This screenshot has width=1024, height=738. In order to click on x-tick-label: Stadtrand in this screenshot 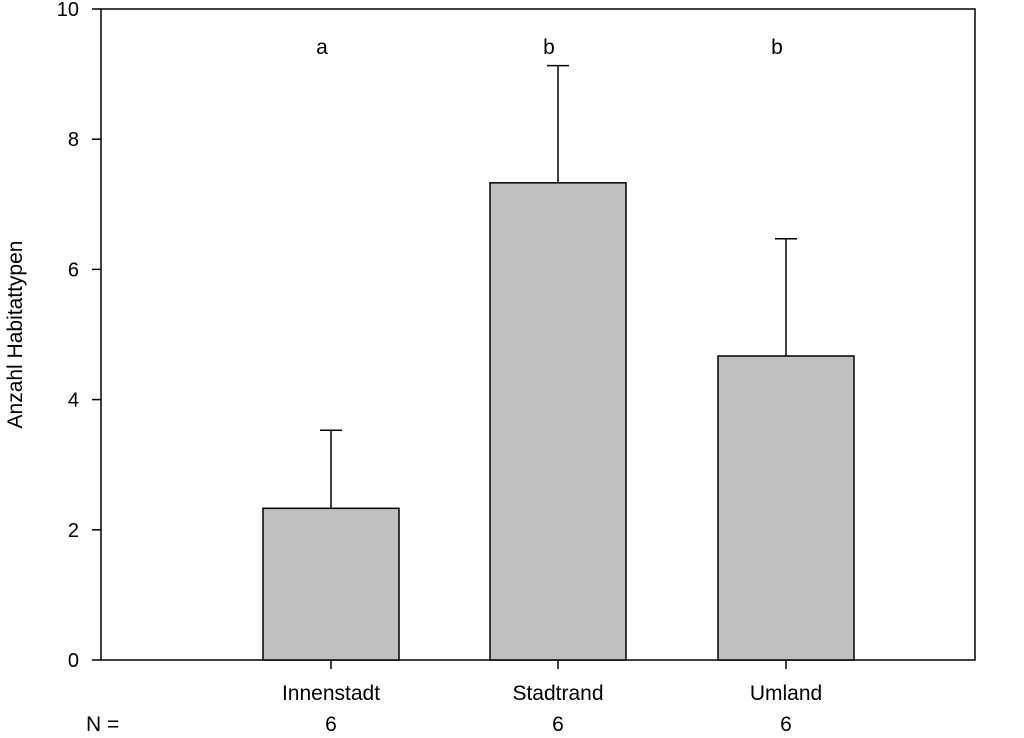, I will do `click(557, 693)`.